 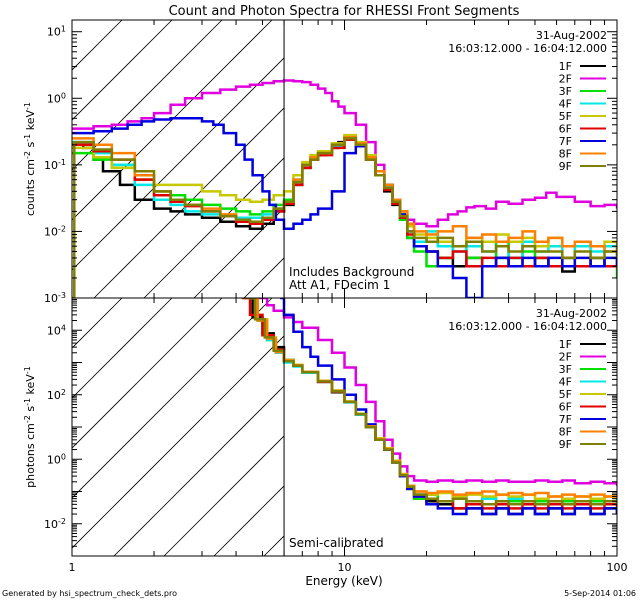 I want to click on annotation-text: Includes Background, so click(x=351, y=272).